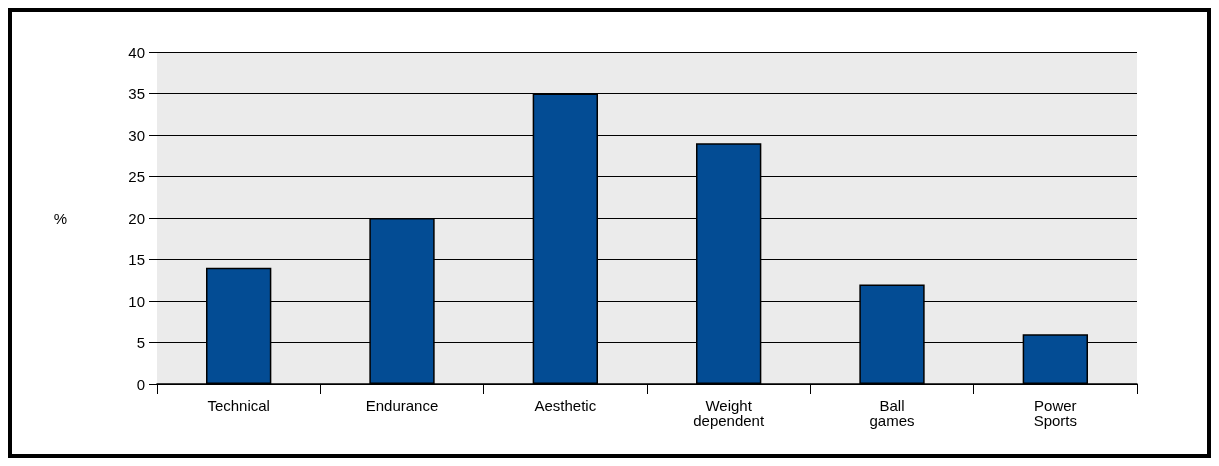  Describe the element at coordinates (402, 405) in the screenshot. I see `x-tick-label: Endurance` at that location.